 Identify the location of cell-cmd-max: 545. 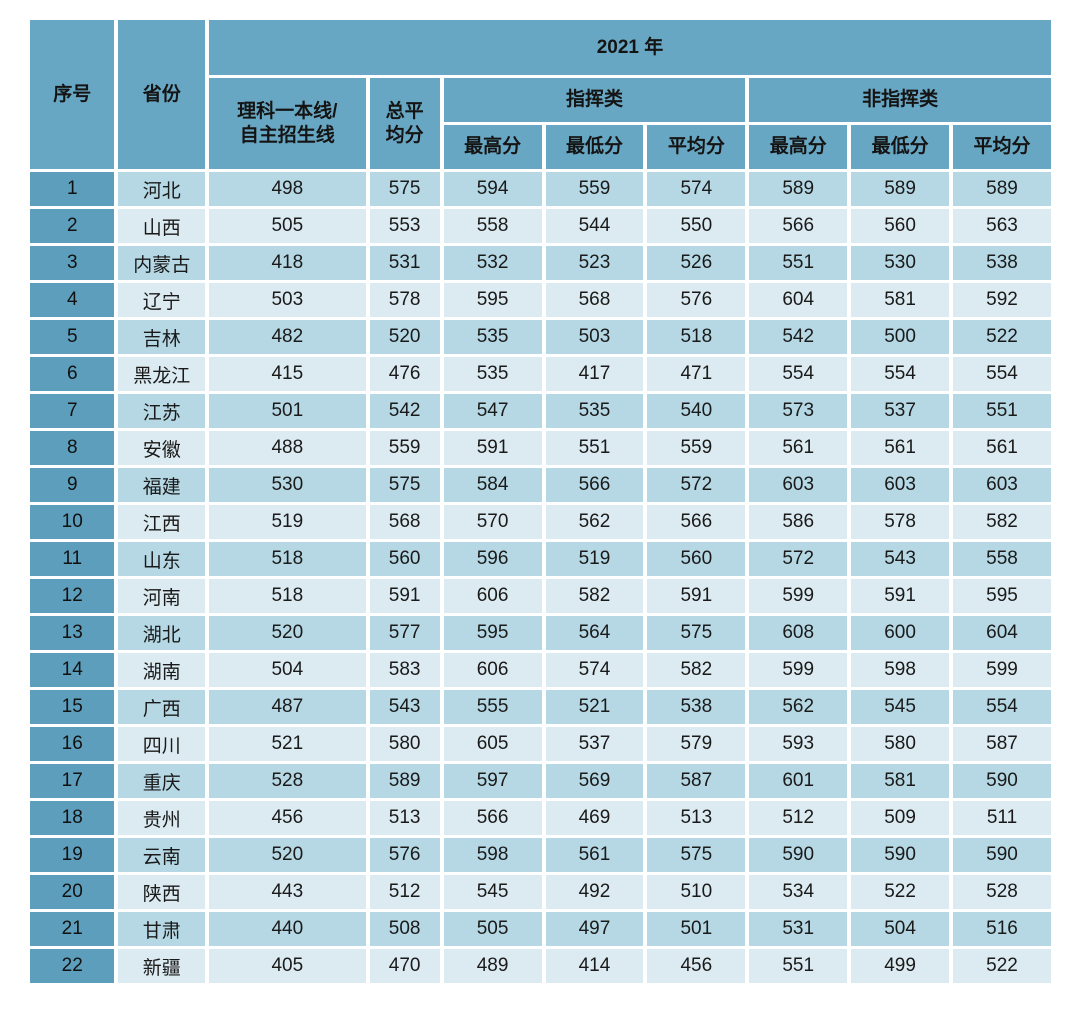
(492, 892).